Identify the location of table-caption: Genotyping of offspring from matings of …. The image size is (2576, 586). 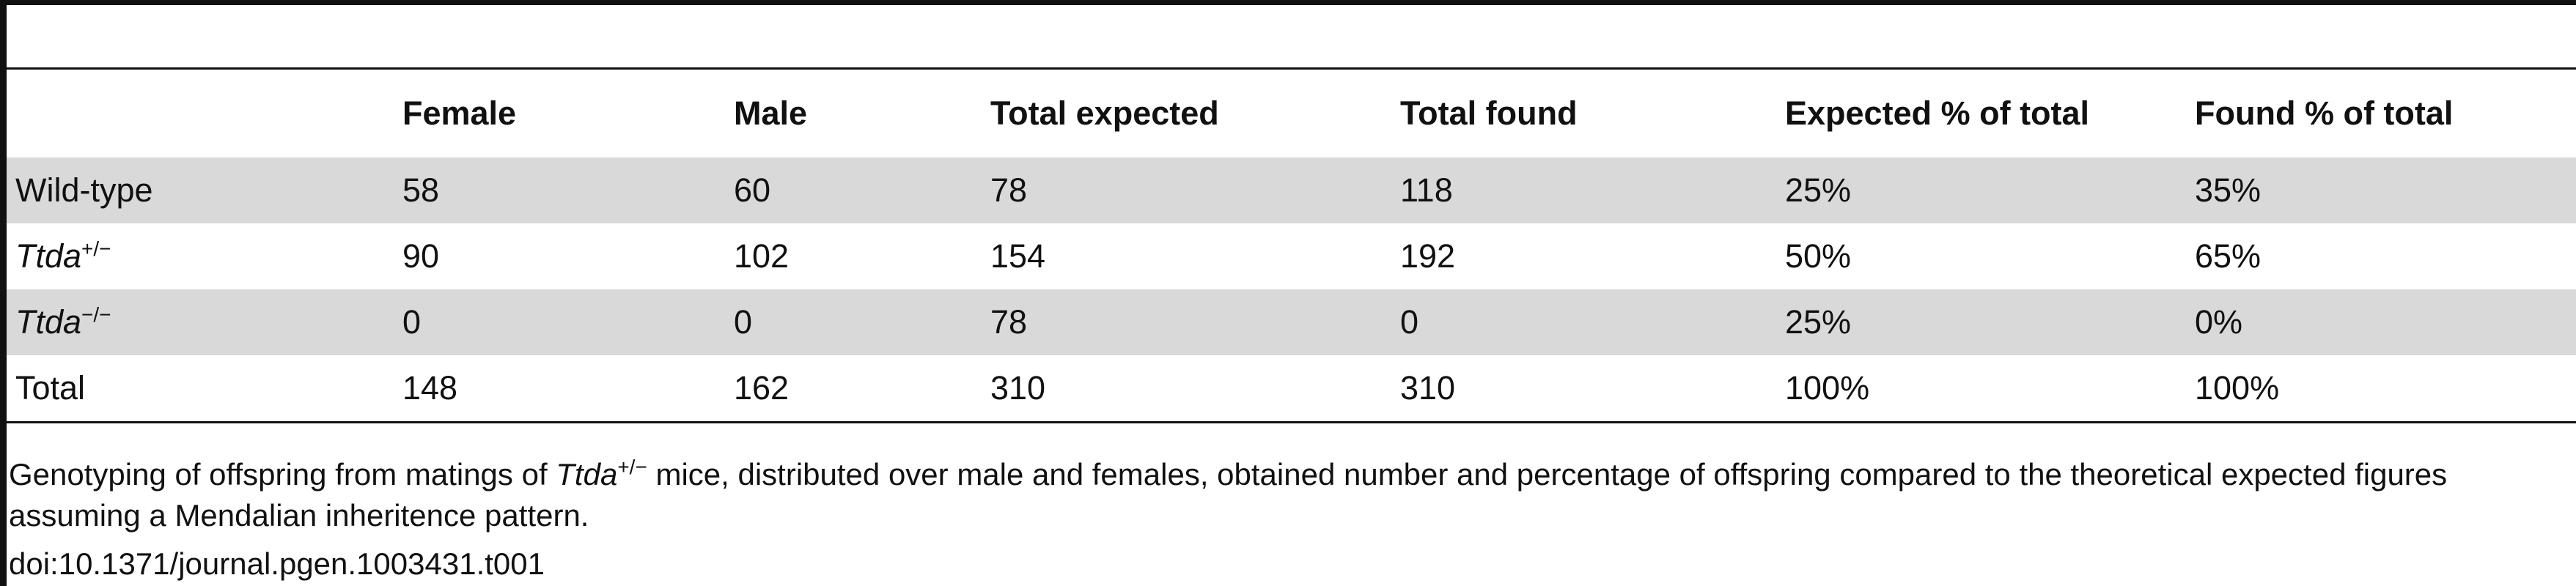
(1288, 495).